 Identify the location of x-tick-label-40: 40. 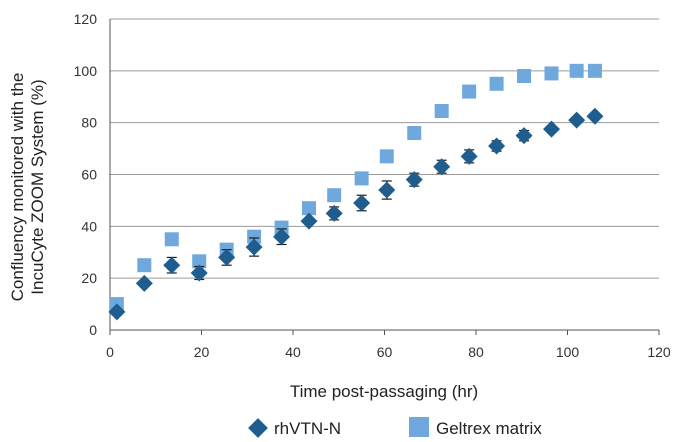
(293, 352).